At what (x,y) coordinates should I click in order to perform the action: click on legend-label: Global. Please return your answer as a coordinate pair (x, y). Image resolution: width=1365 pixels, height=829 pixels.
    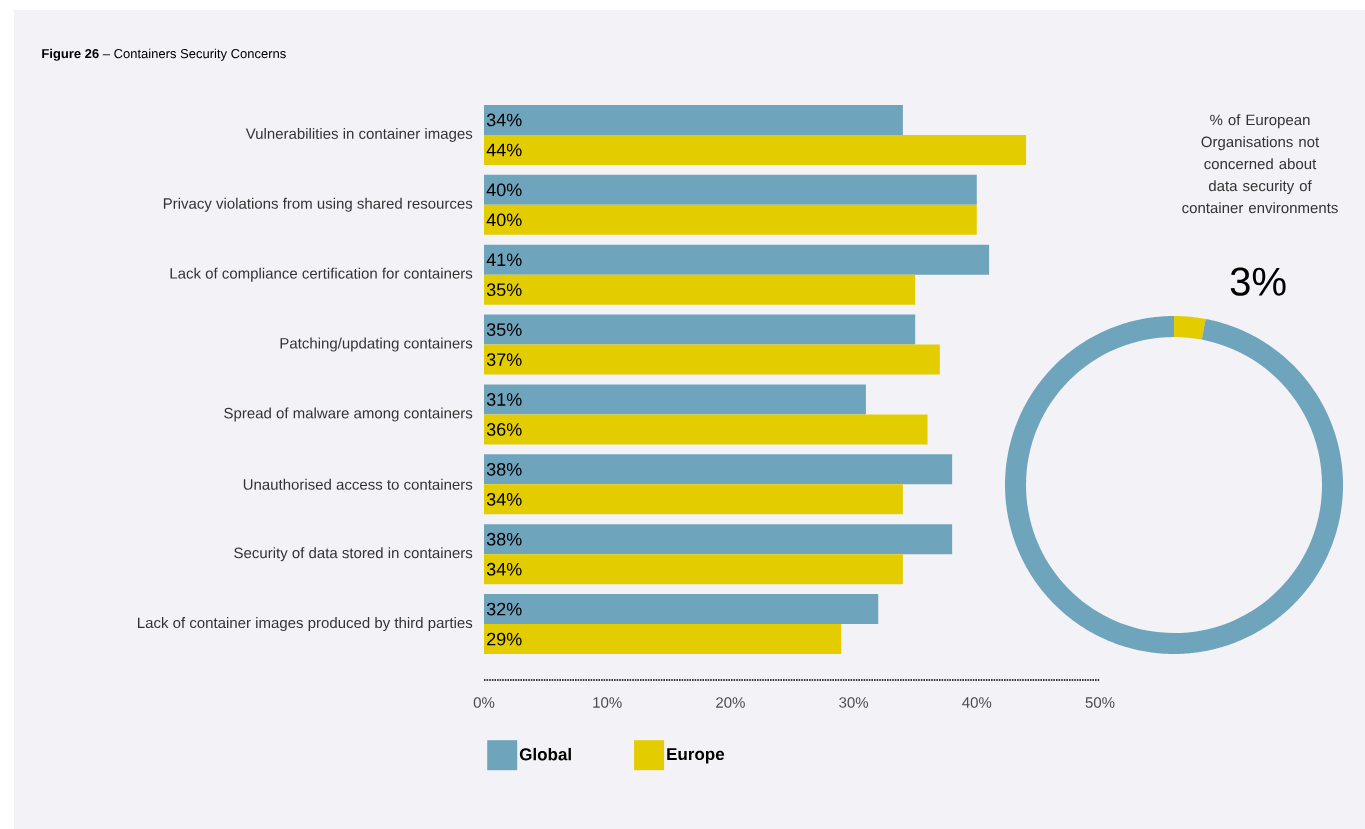
    Looking at the image, I should click on (545, 754).